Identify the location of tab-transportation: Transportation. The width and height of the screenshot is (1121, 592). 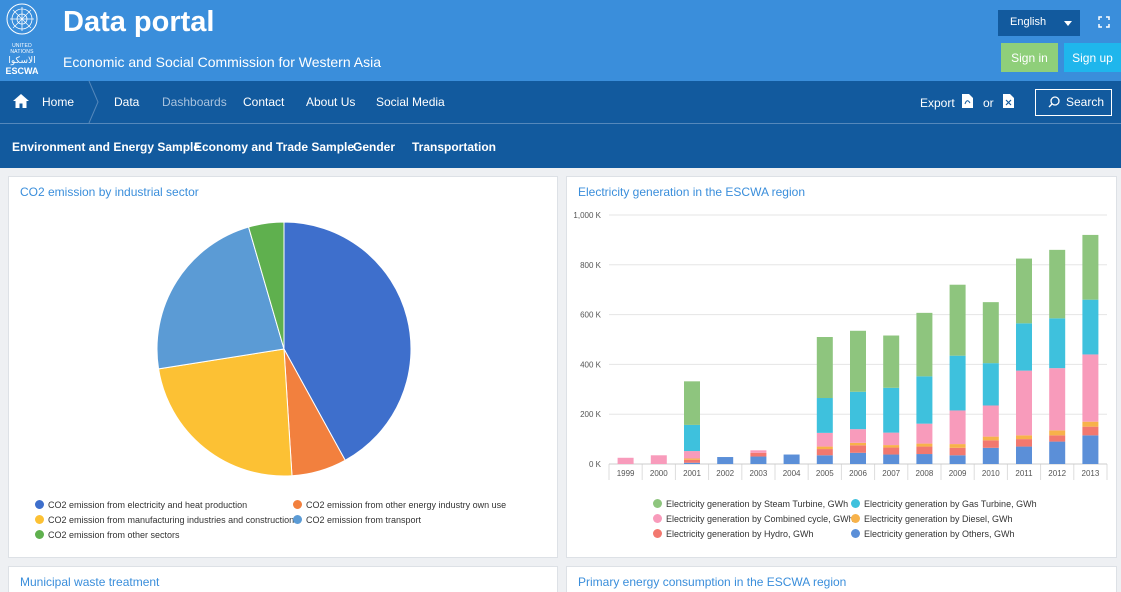
(454, 147).